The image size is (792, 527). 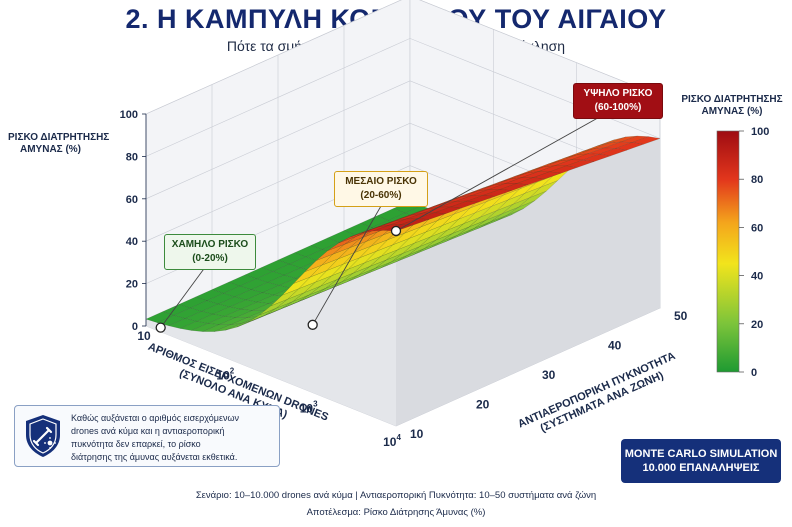 I want to click on colorbar-tick-label: 80, so click(x=757, y=180).